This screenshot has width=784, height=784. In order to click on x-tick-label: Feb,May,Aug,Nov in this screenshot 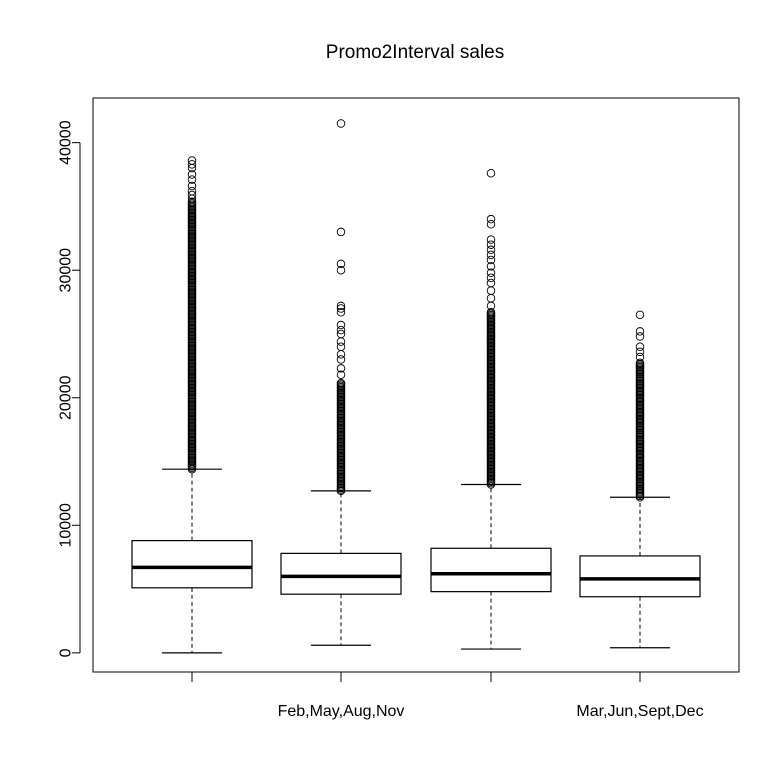, I will do `click(341, 711)`.